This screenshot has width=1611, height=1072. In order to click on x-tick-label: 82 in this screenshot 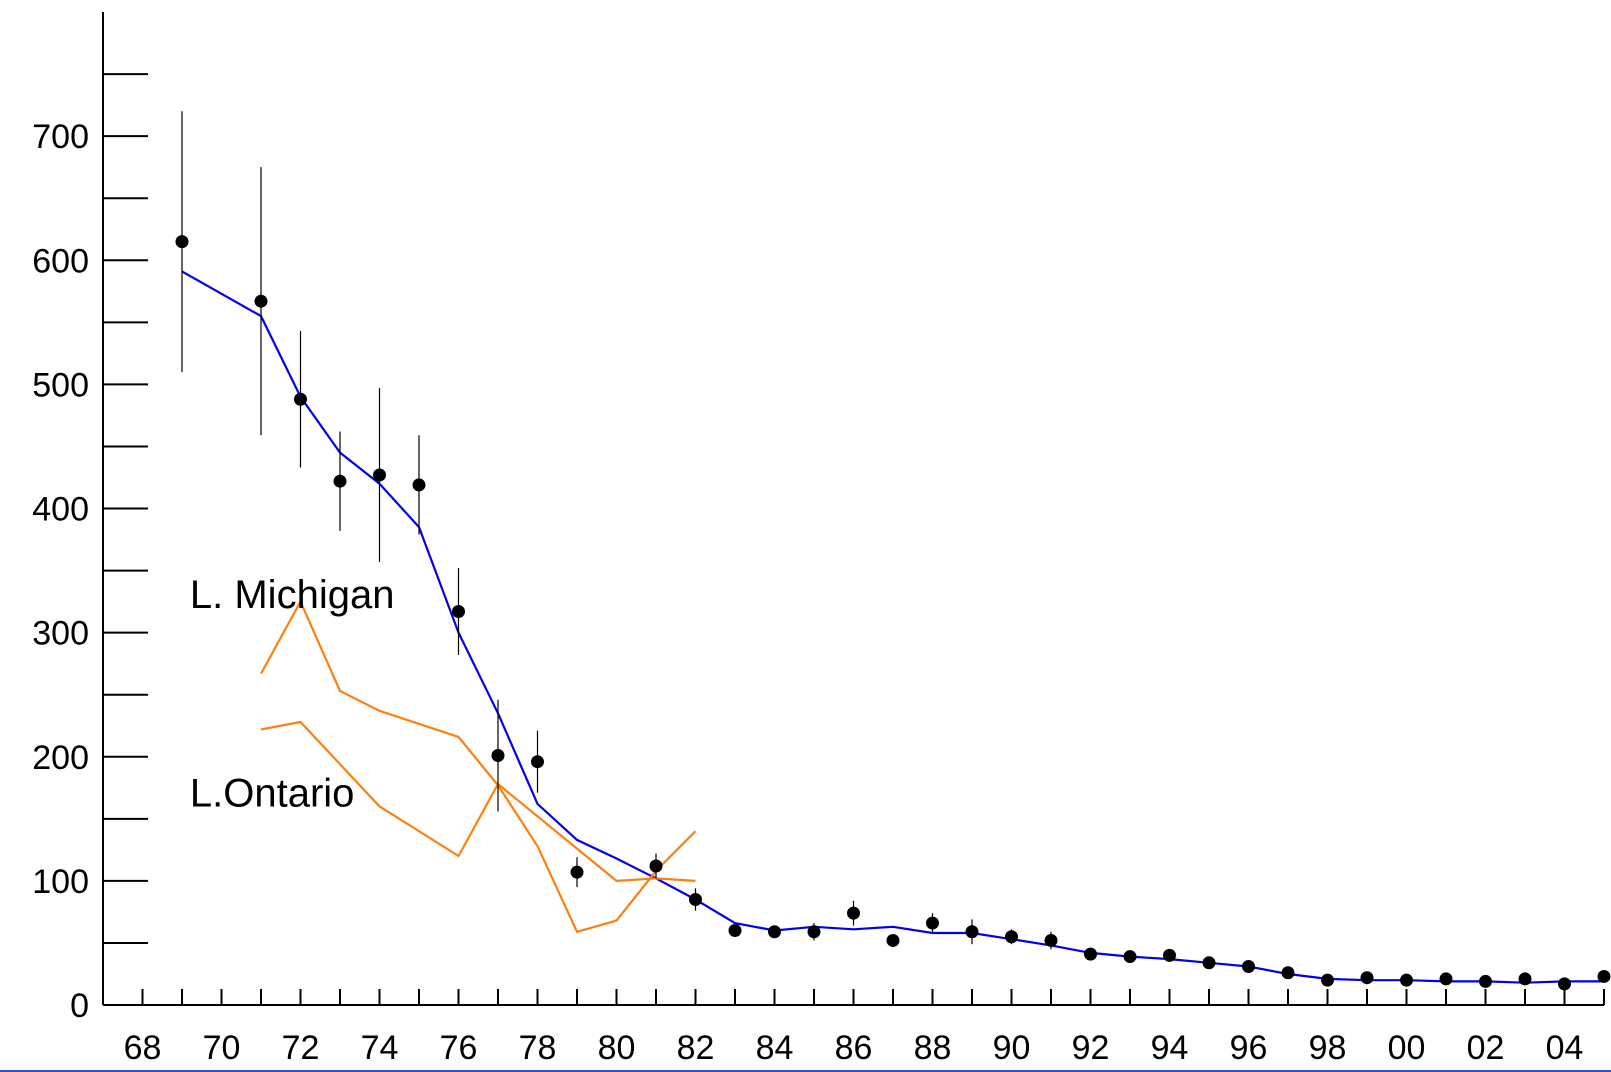, I will do `click(696, 1048)`.